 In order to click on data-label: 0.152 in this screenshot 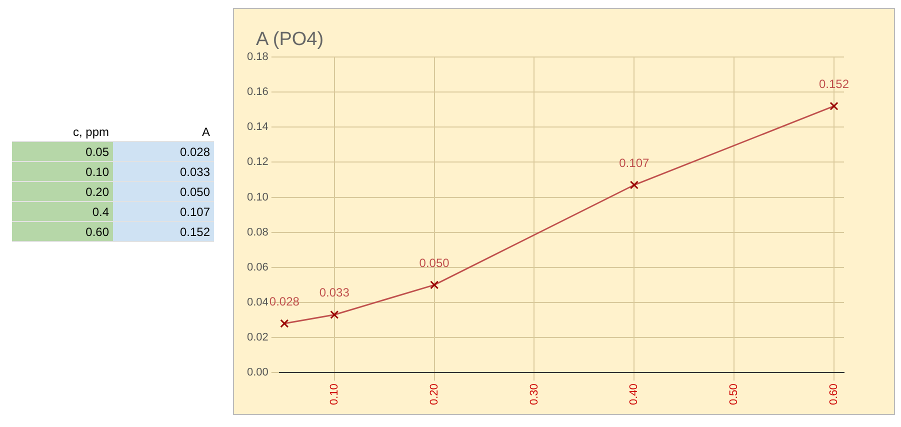, I will do `click(834, 84)`.